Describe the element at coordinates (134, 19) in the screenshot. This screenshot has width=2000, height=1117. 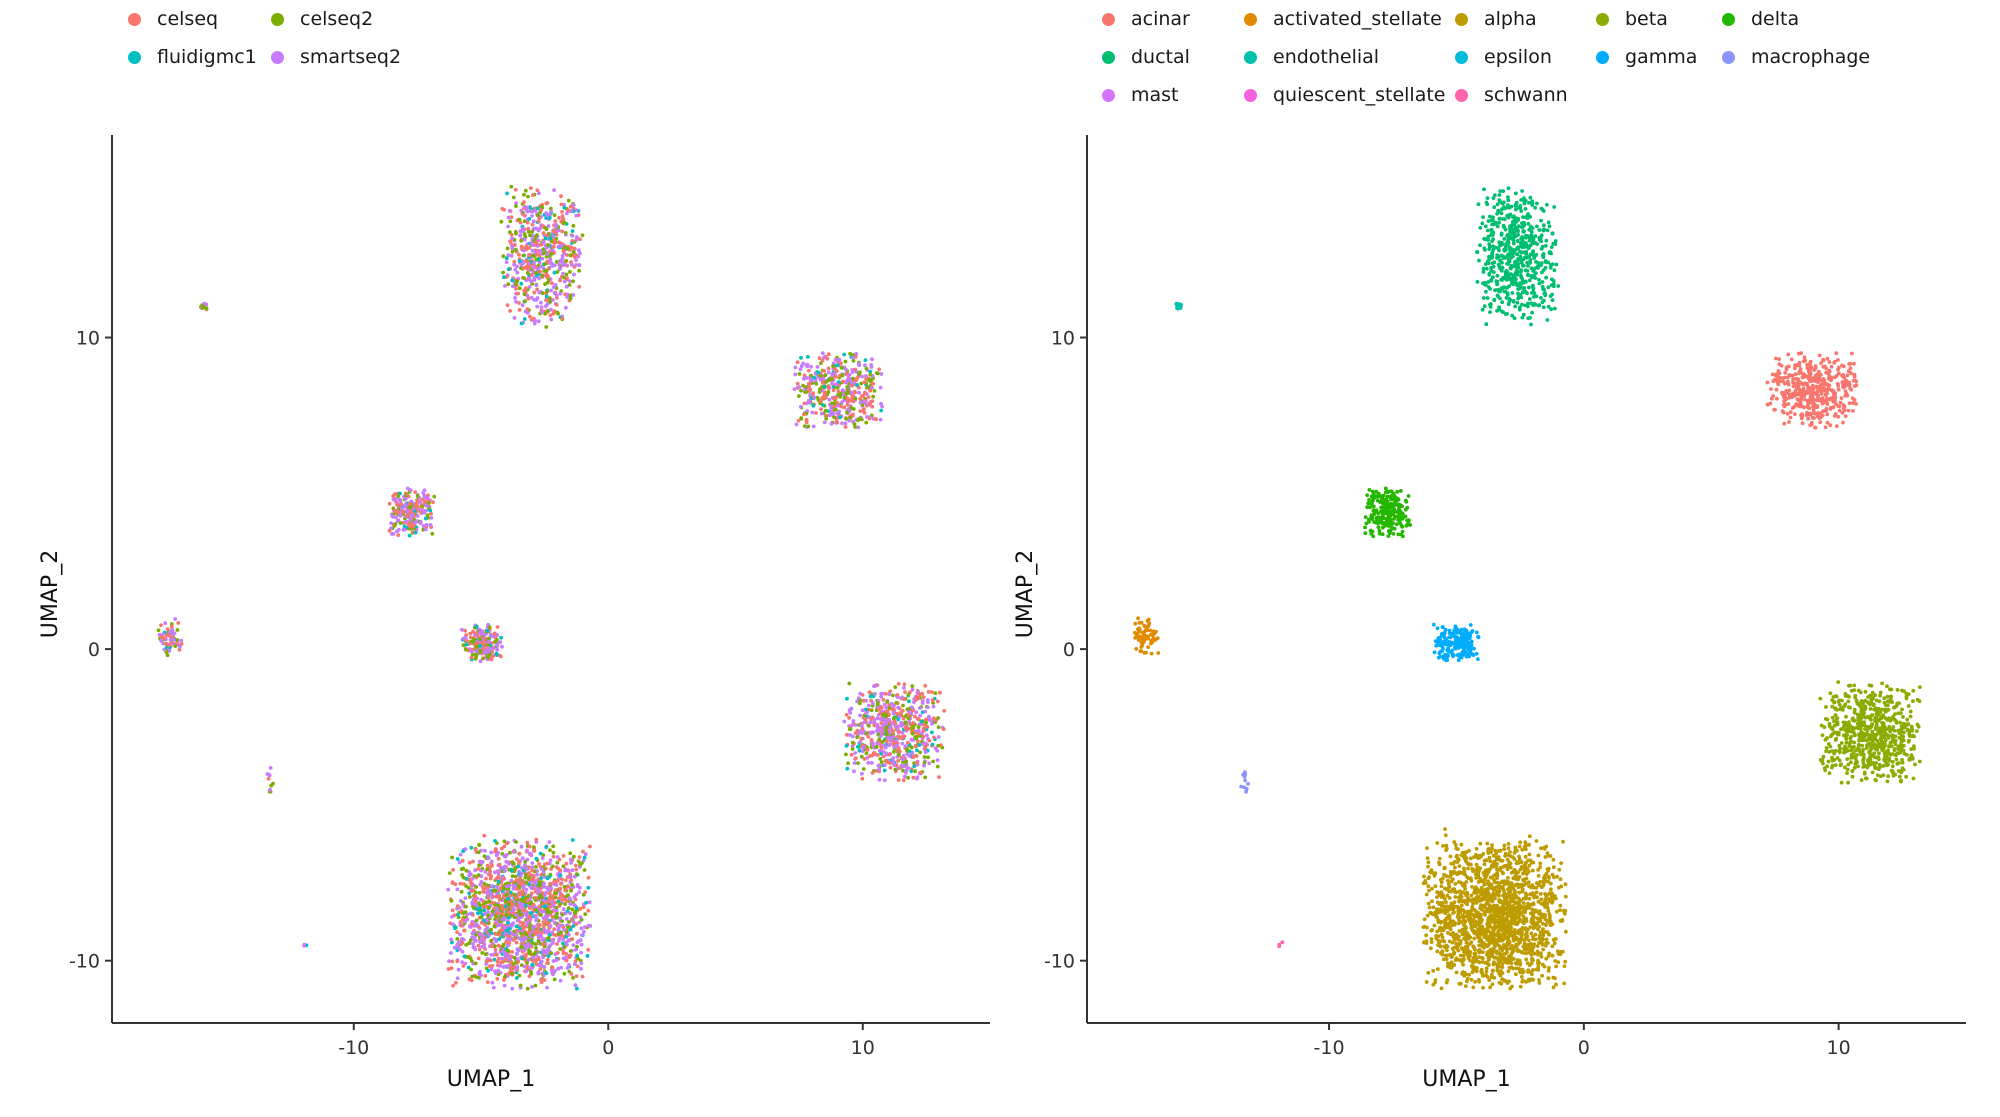
I see `legend-swatch` at that location.